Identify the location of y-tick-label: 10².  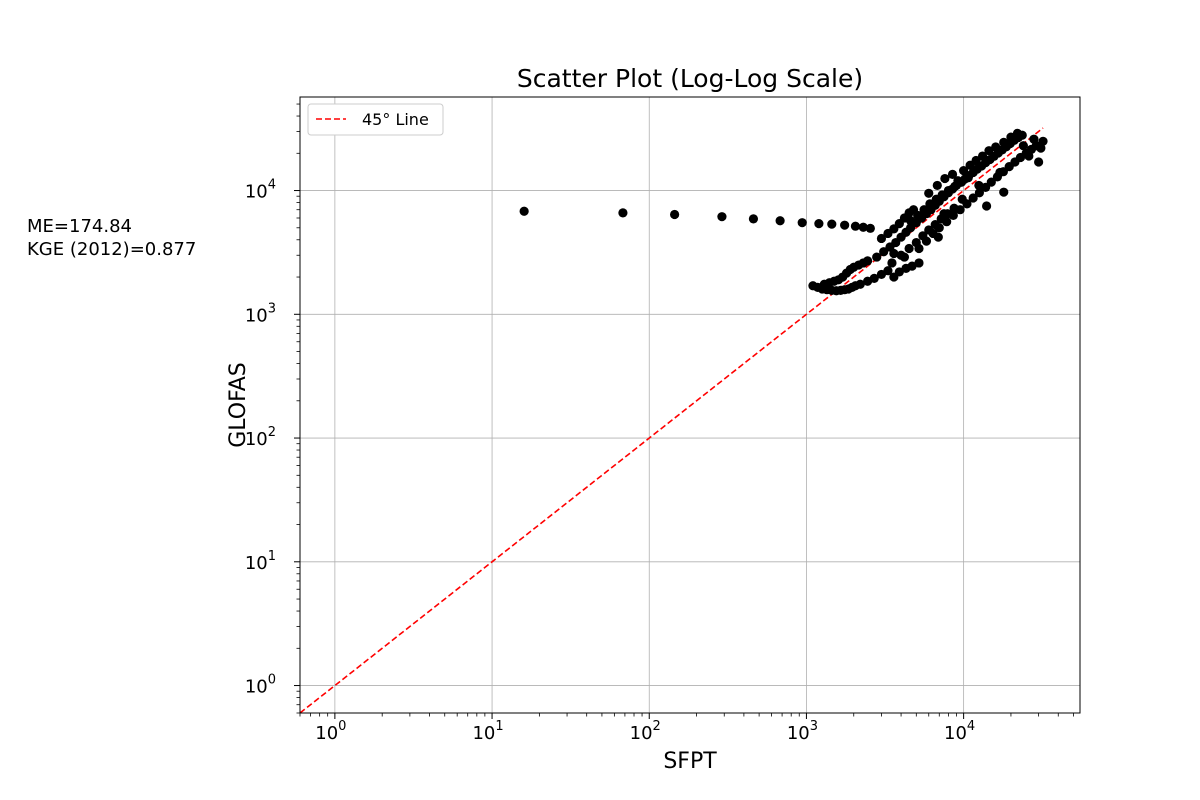
(260, 437).